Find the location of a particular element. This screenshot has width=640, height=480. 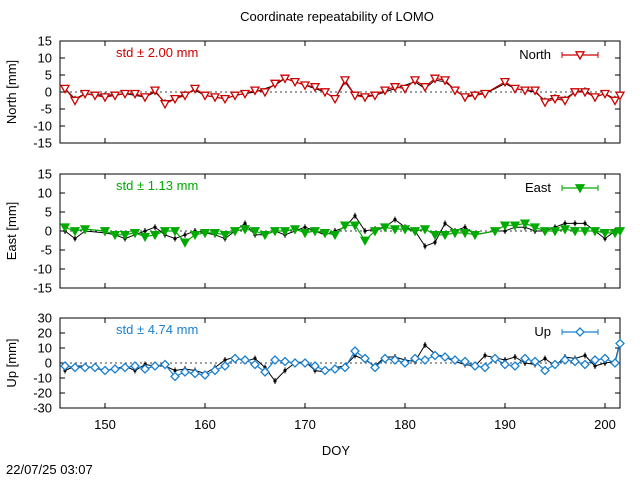

x-tick-label: 200 is located at coordinates (605, 424).